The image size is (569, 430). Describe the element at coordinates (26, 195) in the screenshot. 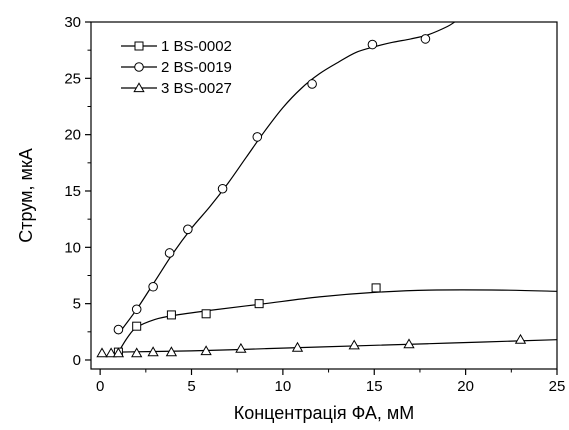

I see `y-axis-title: Струм, мкА` at that location.